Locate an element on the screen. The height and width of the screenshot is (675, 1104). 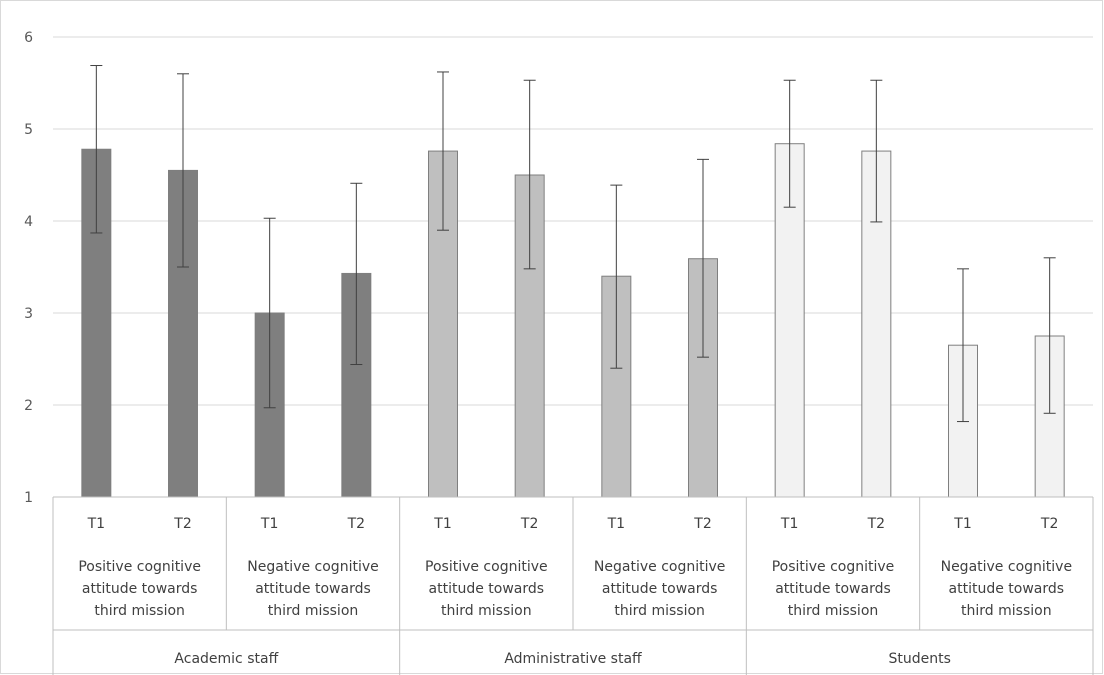
y-tick-label: 3 is located at coordinates (28, 314).